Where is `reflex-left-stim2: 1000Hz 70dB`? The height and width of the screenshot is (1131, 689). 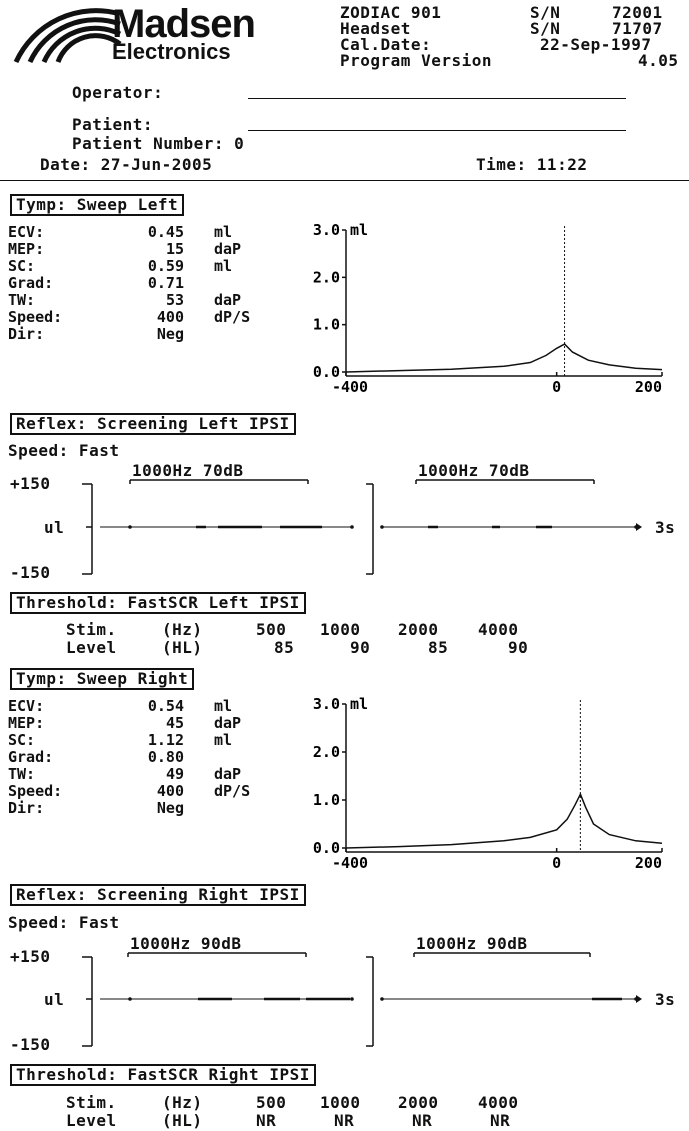 reflex-left-stim2: 1000Hz 70dB is located at coordinates (474, 470).